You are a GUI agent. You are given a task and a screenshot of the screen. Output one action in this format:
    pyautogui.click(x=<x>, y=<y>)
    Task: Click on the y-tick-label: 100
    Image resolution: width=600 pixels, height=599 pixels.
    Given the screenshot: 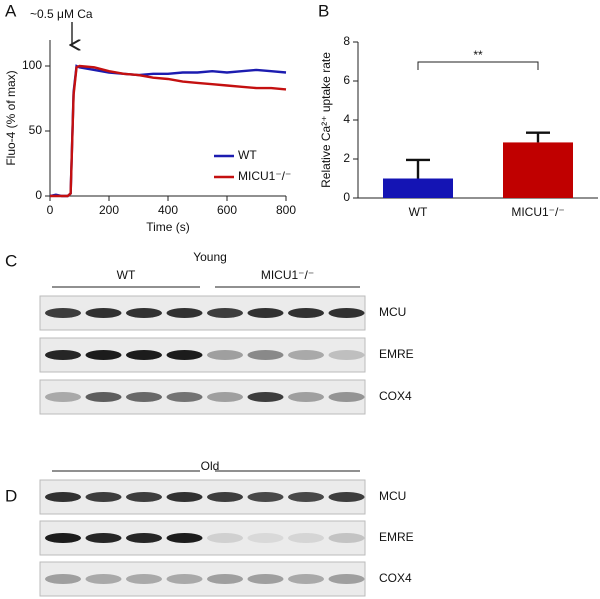 What is the action you would take?
    pyautogui.click(x=32, y=65)
    